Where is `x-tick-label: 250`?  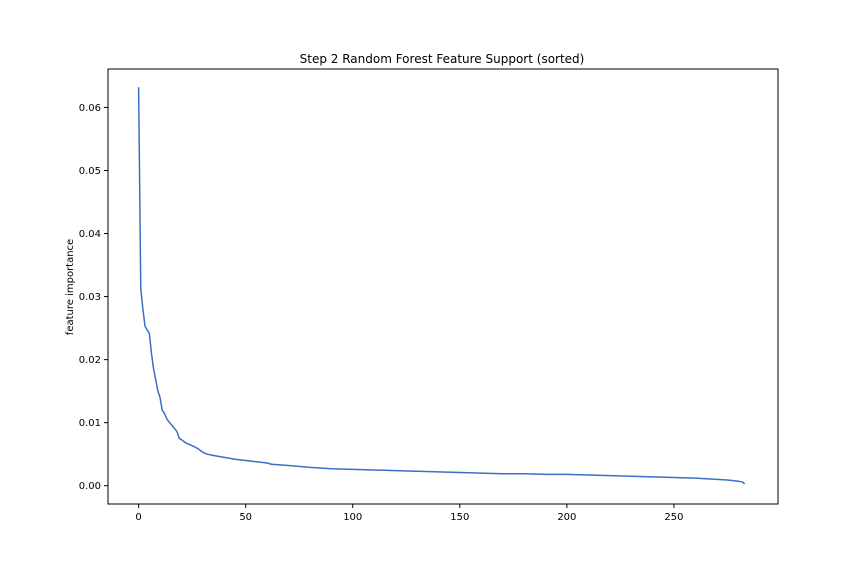 x-tick-label: 250 is located at coordinates (673, 517).